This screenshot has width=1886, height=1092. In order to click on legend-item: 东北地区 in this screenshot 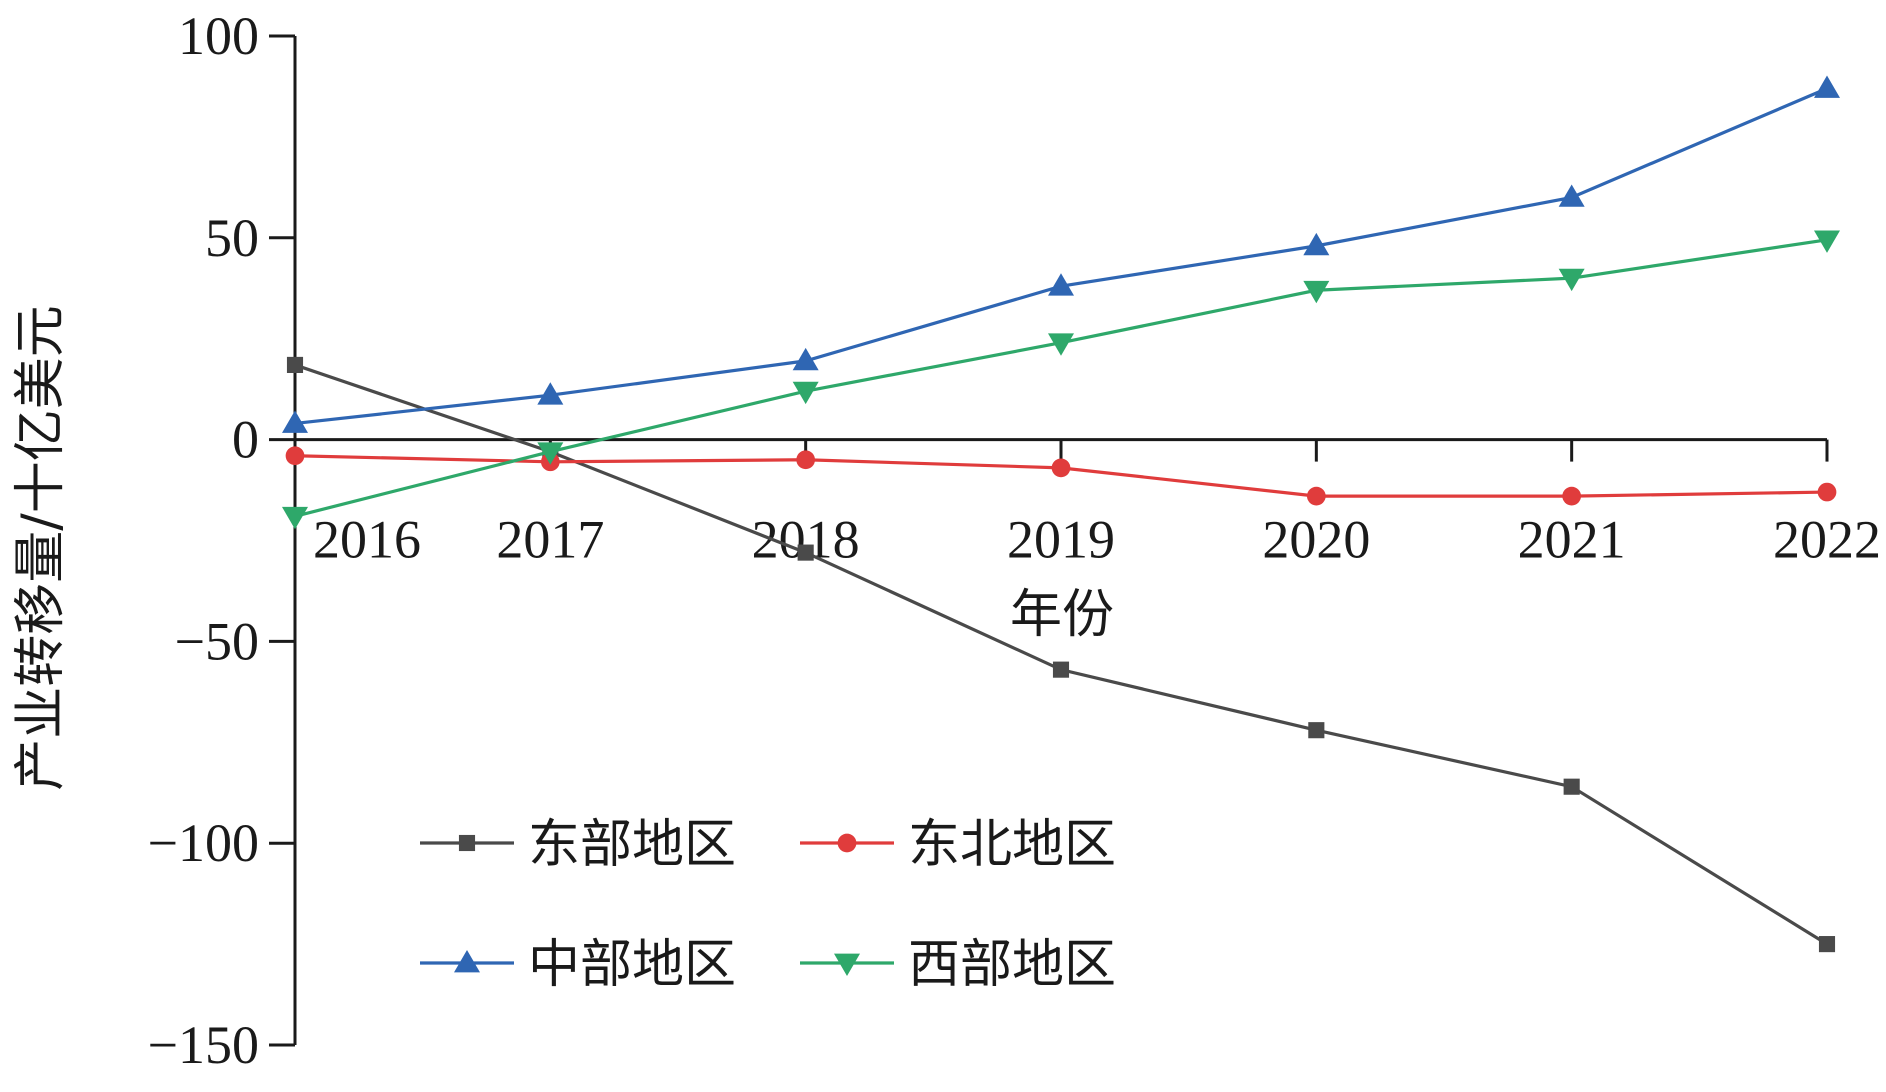, I will do `click(958, 845)`.